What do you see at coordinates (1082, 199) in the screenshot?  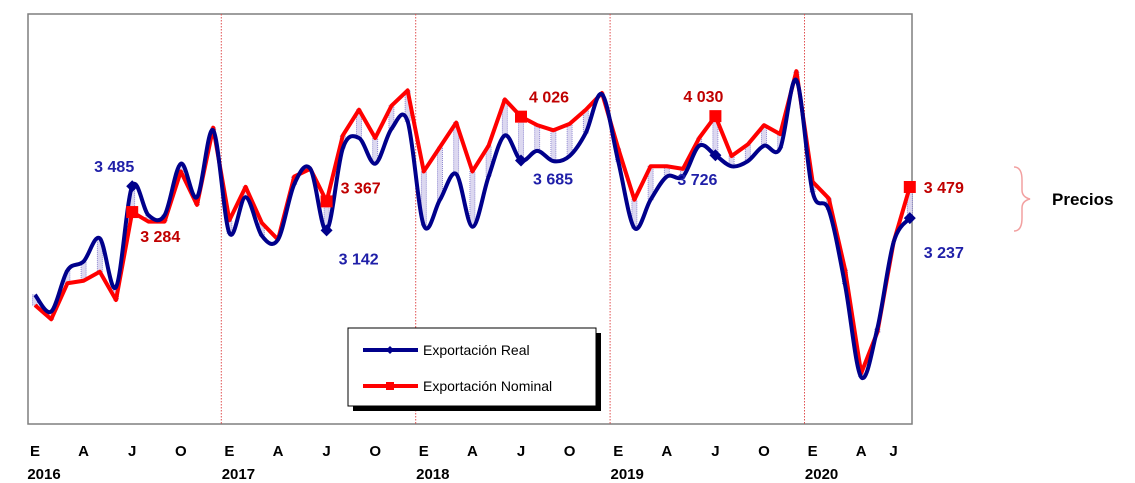 I see `side-label-precios: Precios` at bounding box center [1082, 199].